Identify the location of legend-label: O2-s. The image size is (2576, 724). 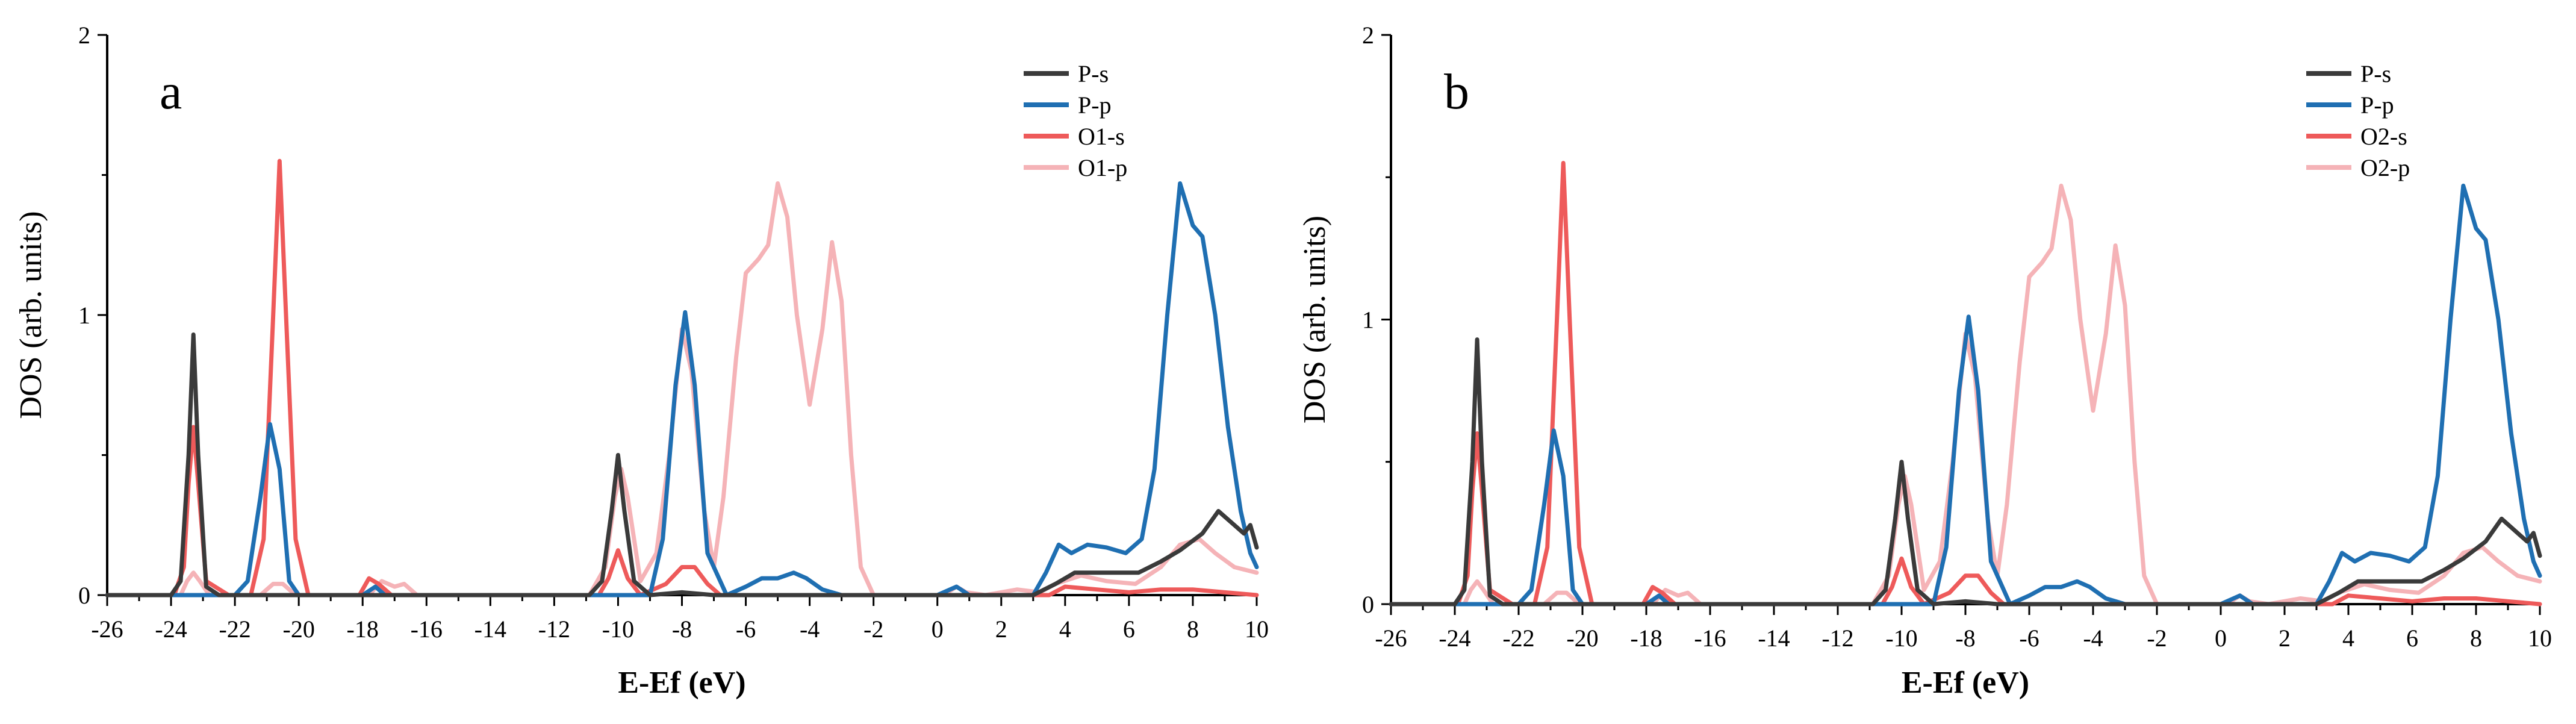
(2383, 136).